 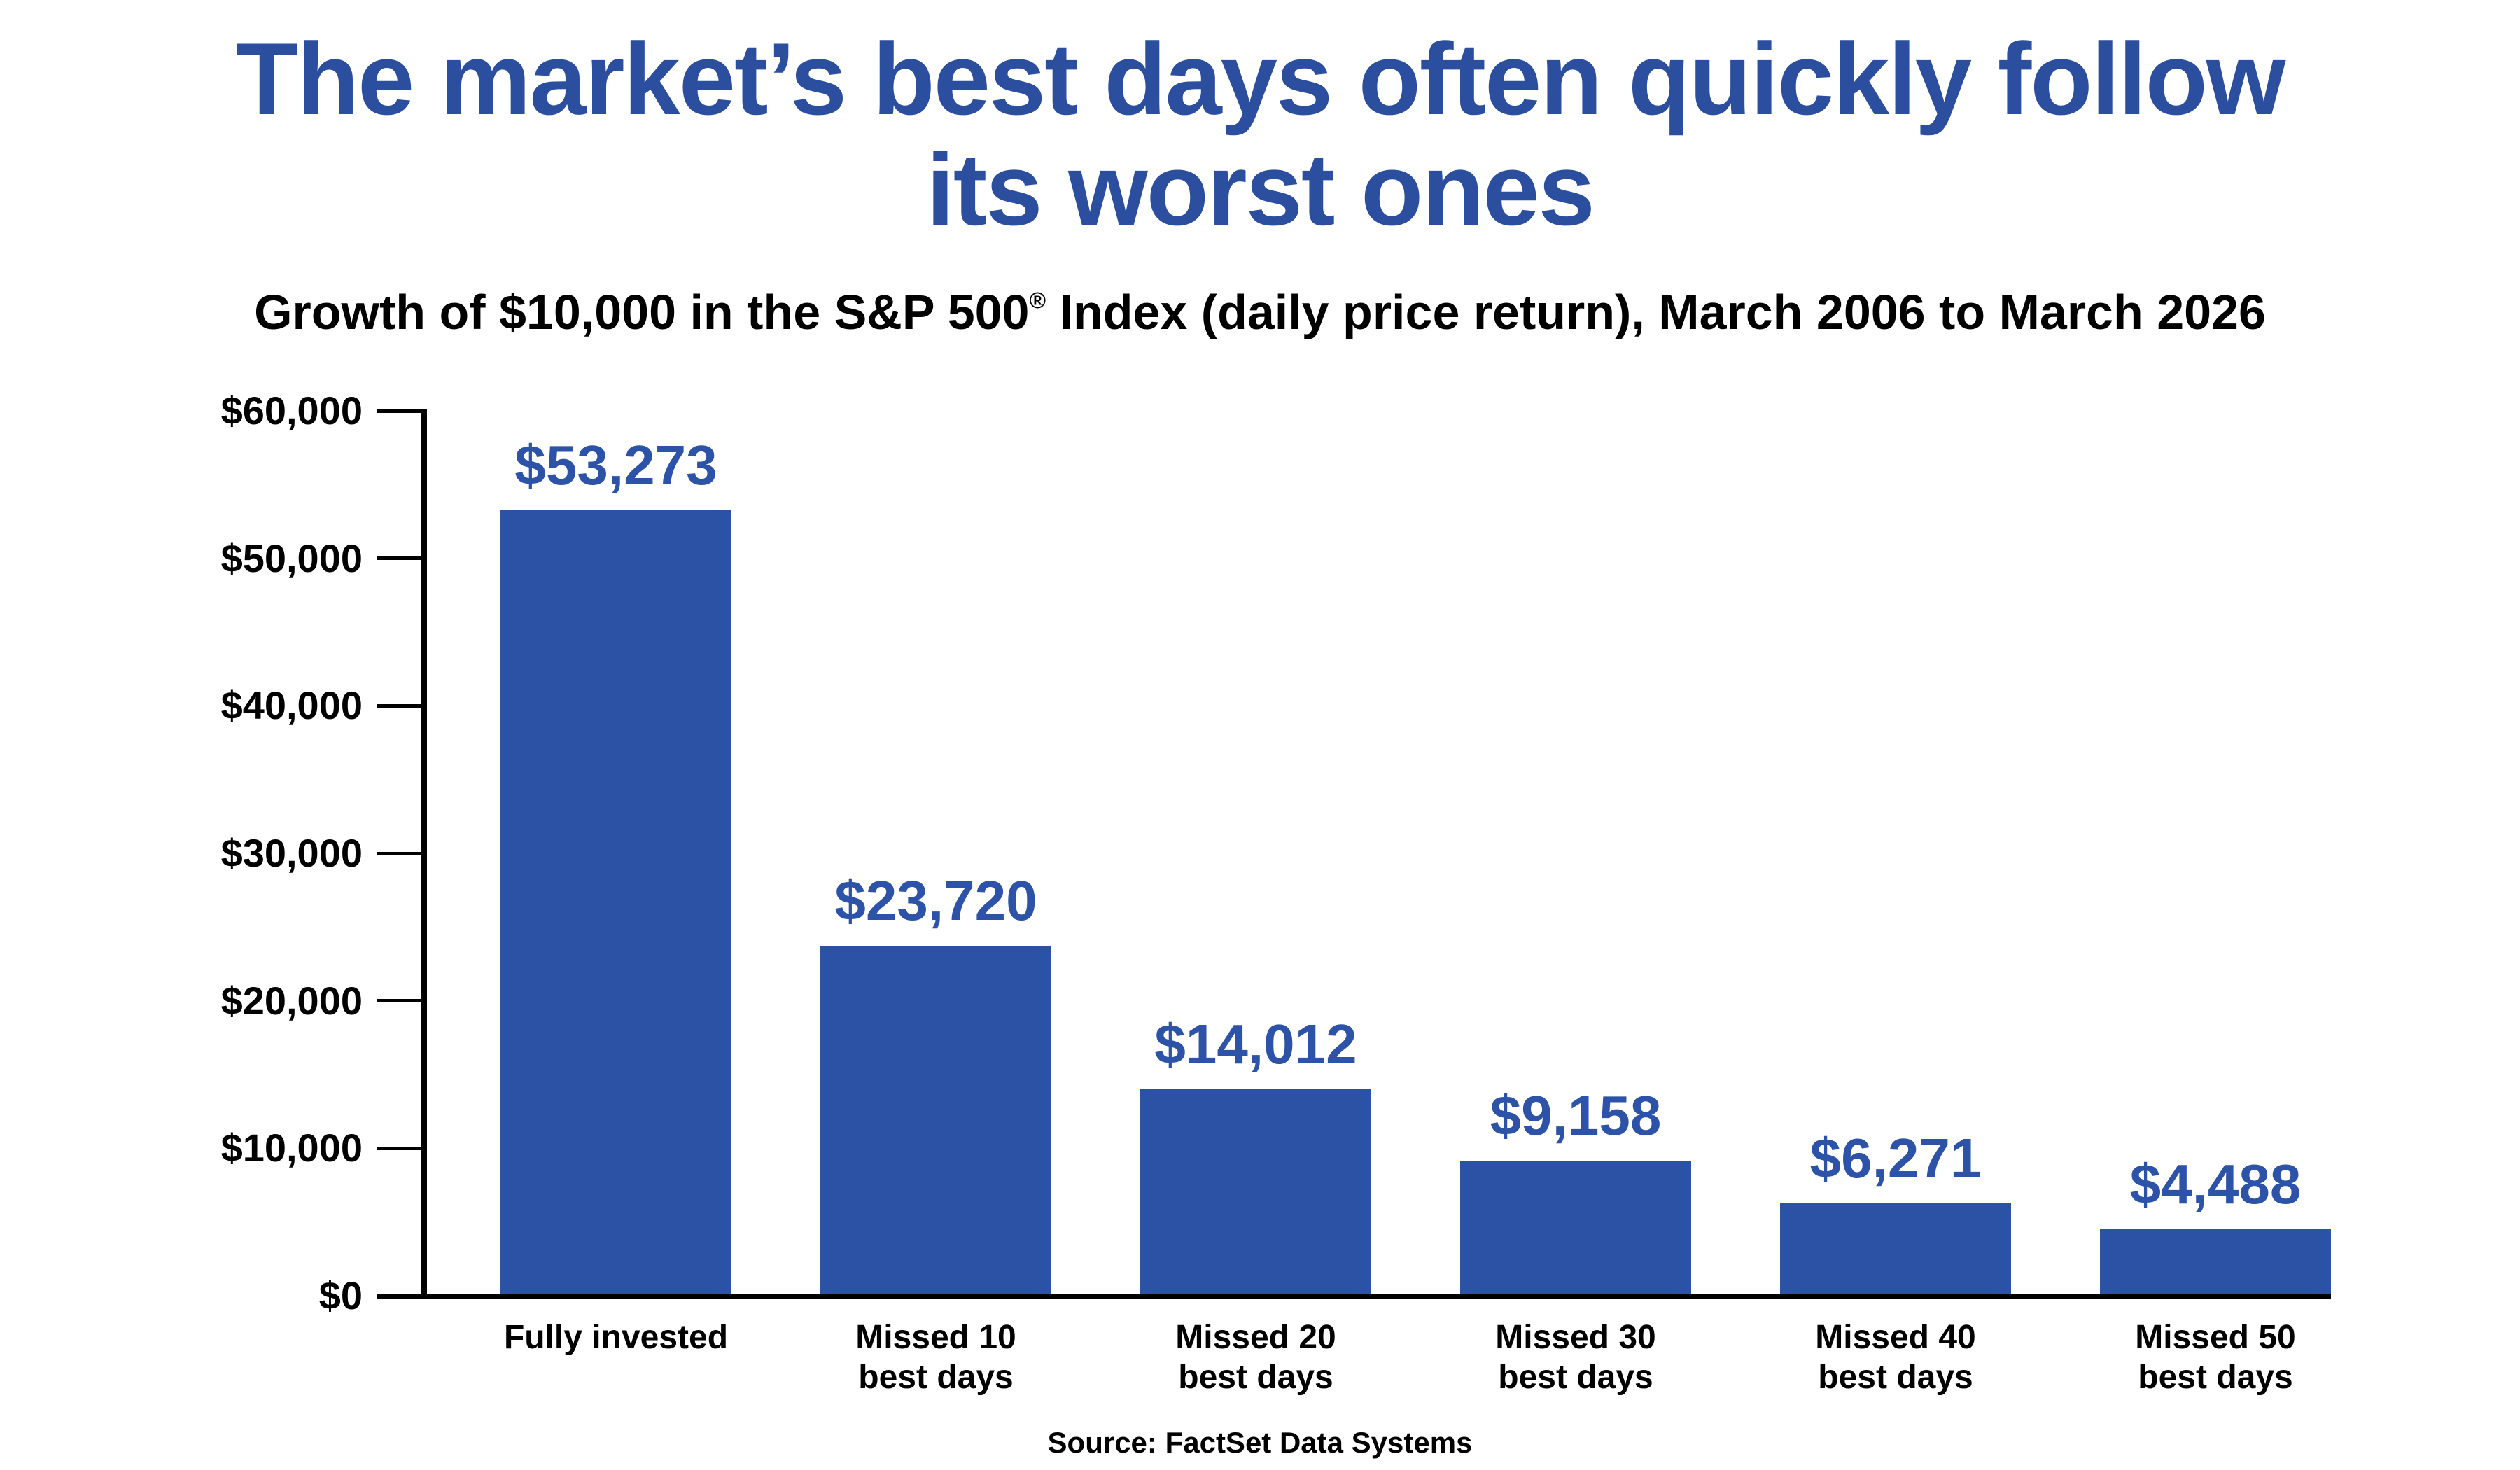 What do you see at coordinates (1895, 1157) in the screenshot?
I see `bar-value-label: $6,271` at bounding box center [1895, 1157].